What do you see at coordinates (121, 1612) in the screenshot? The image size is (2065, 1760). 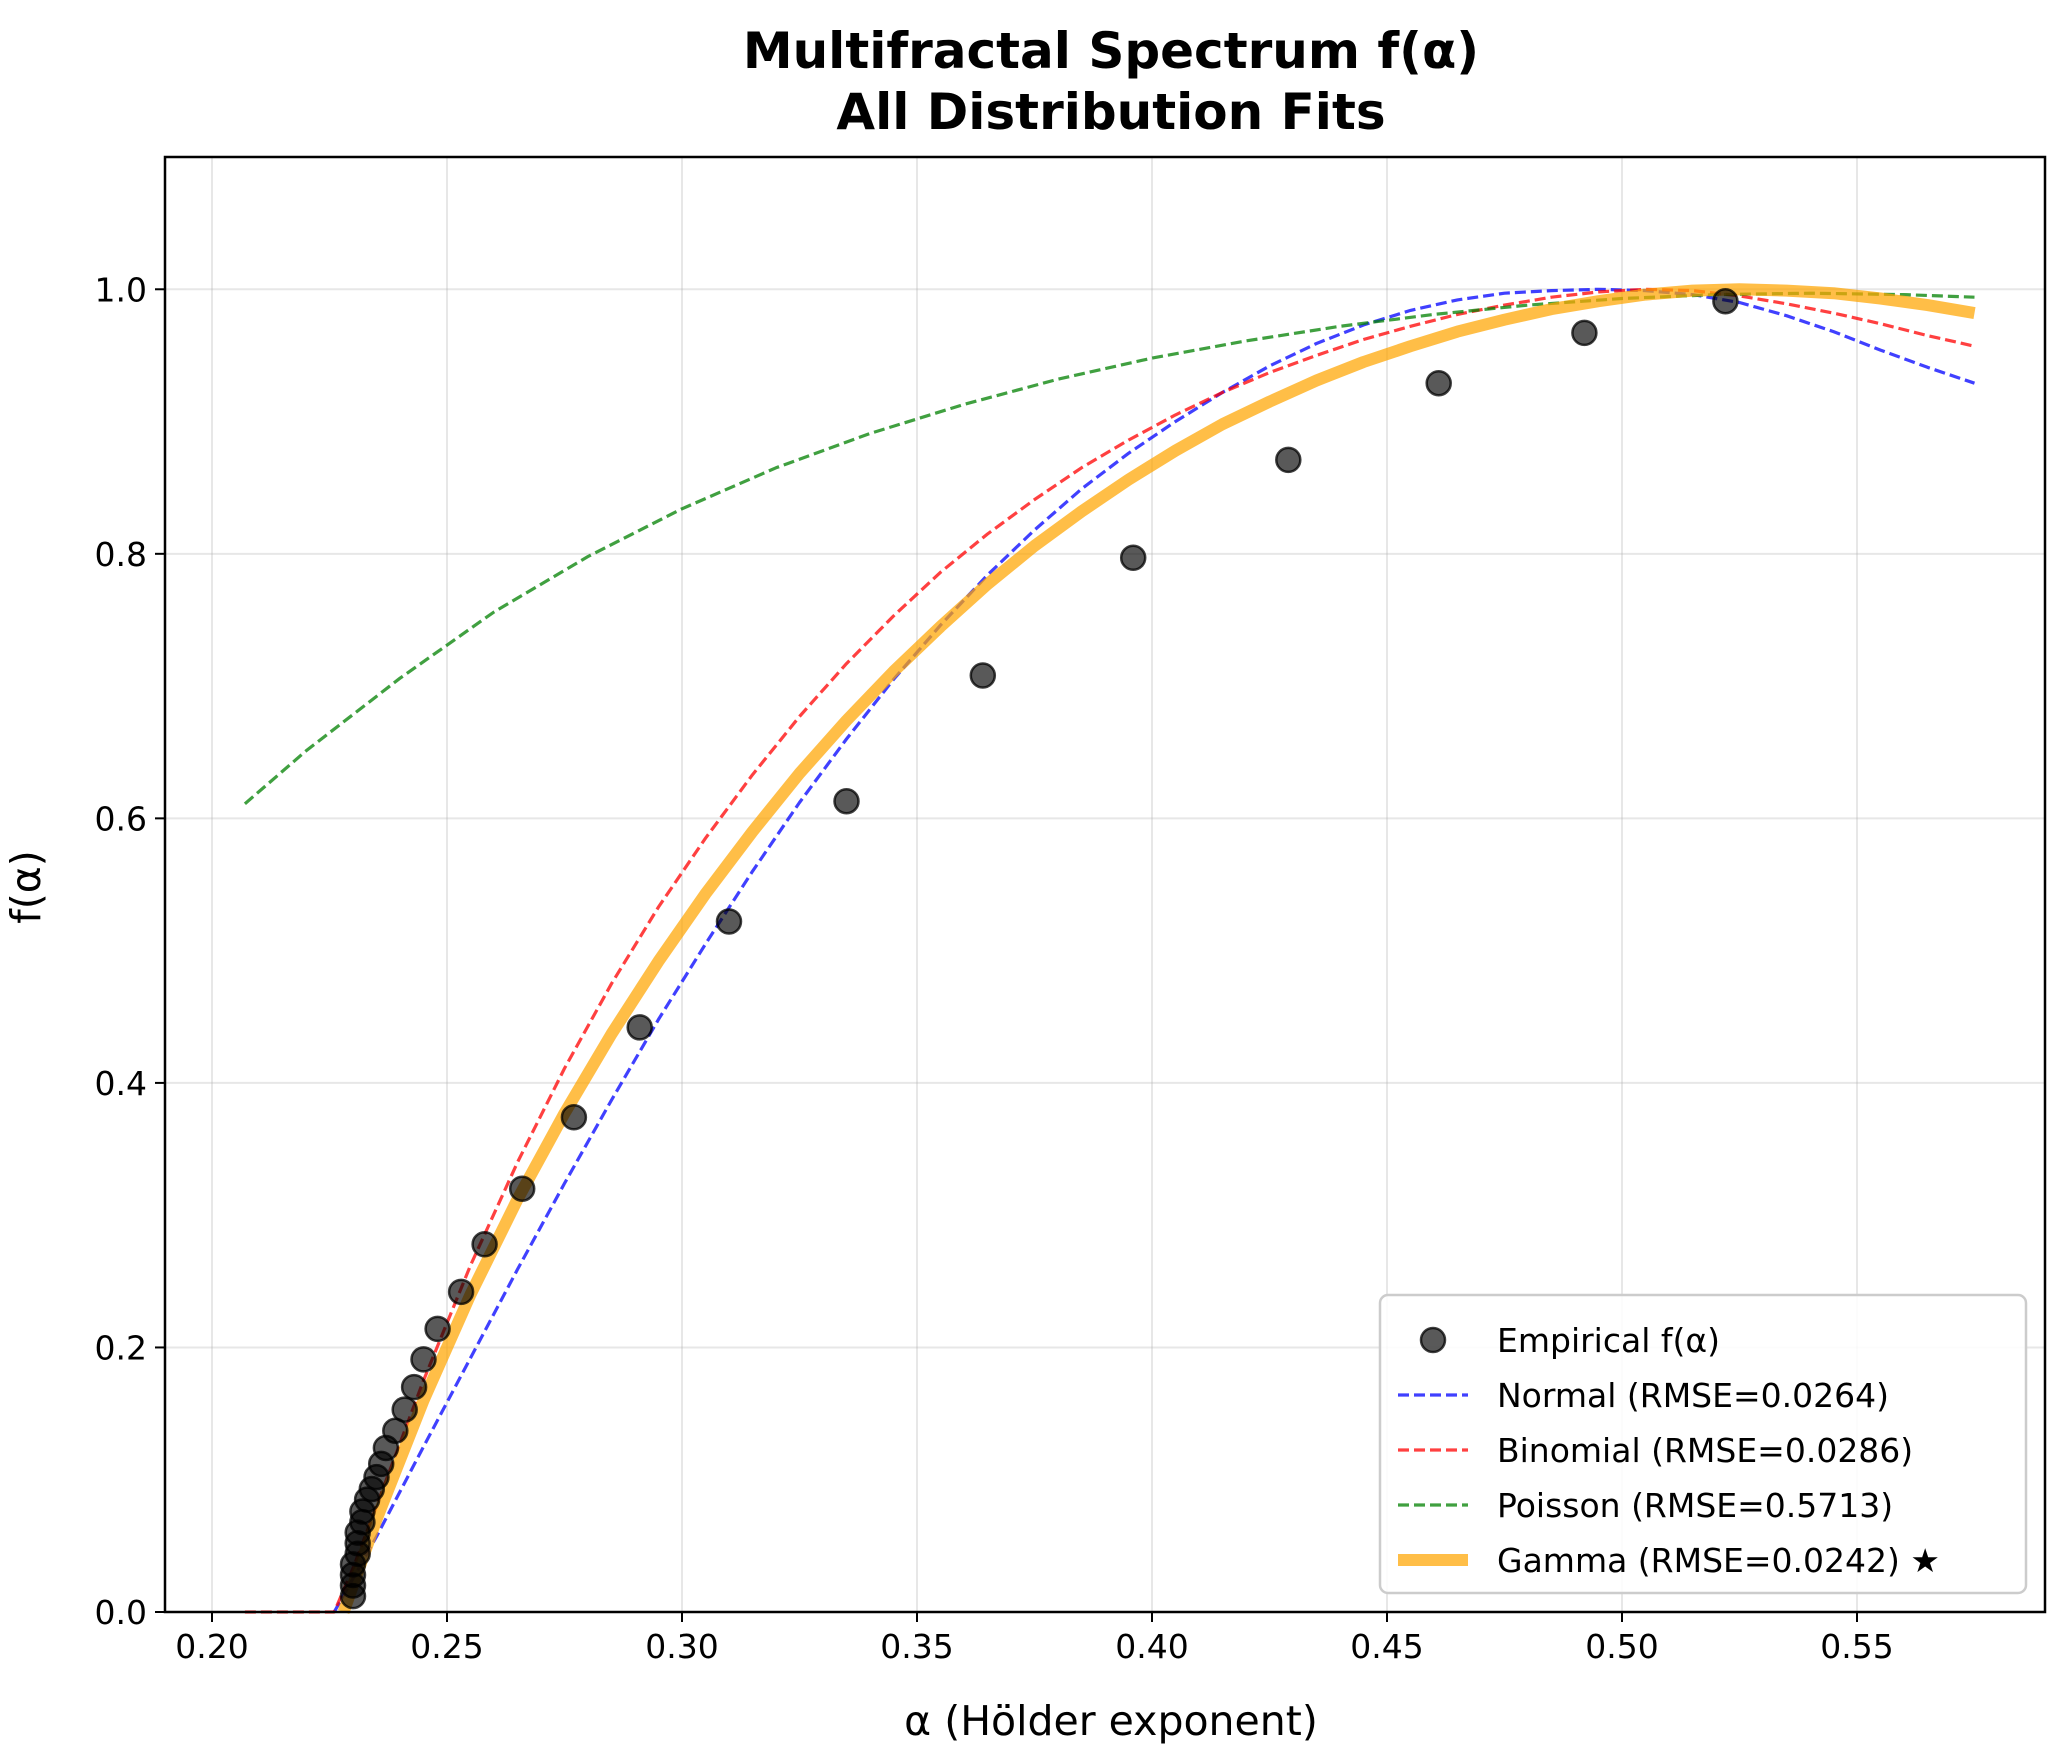 I see `y-tick-label: 0.0` at bounding box center [121, 1612].